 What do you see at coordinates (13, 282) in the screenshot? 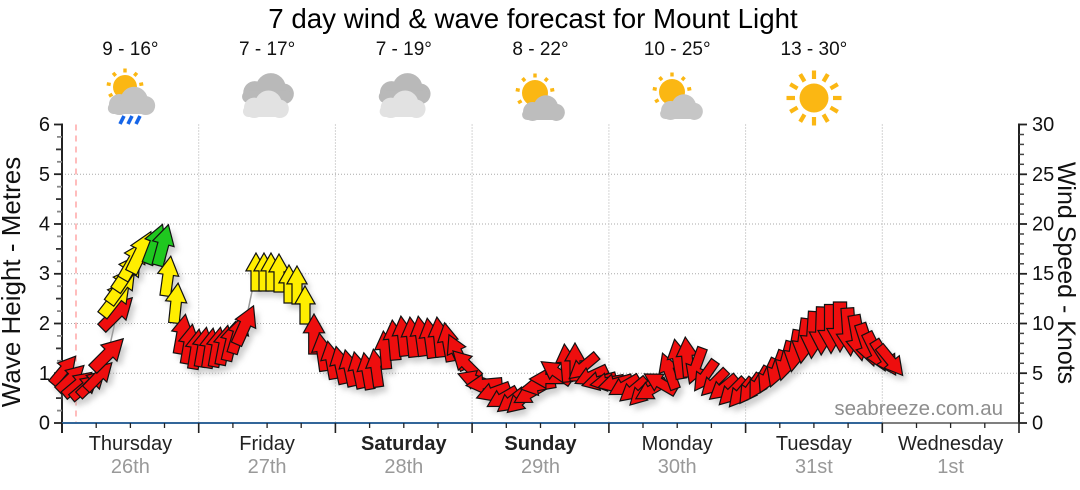
I see `svg-text: Wave Height - Metres` at bounding box center [13, 282].